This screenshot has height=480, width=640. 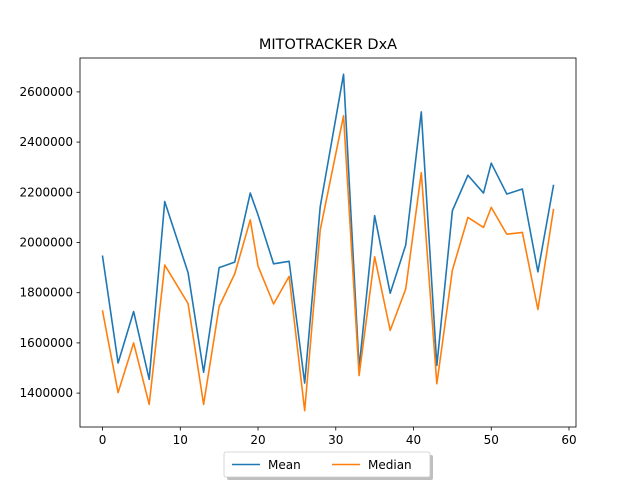 I want to click on x-tick-label: 60, so click(x=568, y=440).